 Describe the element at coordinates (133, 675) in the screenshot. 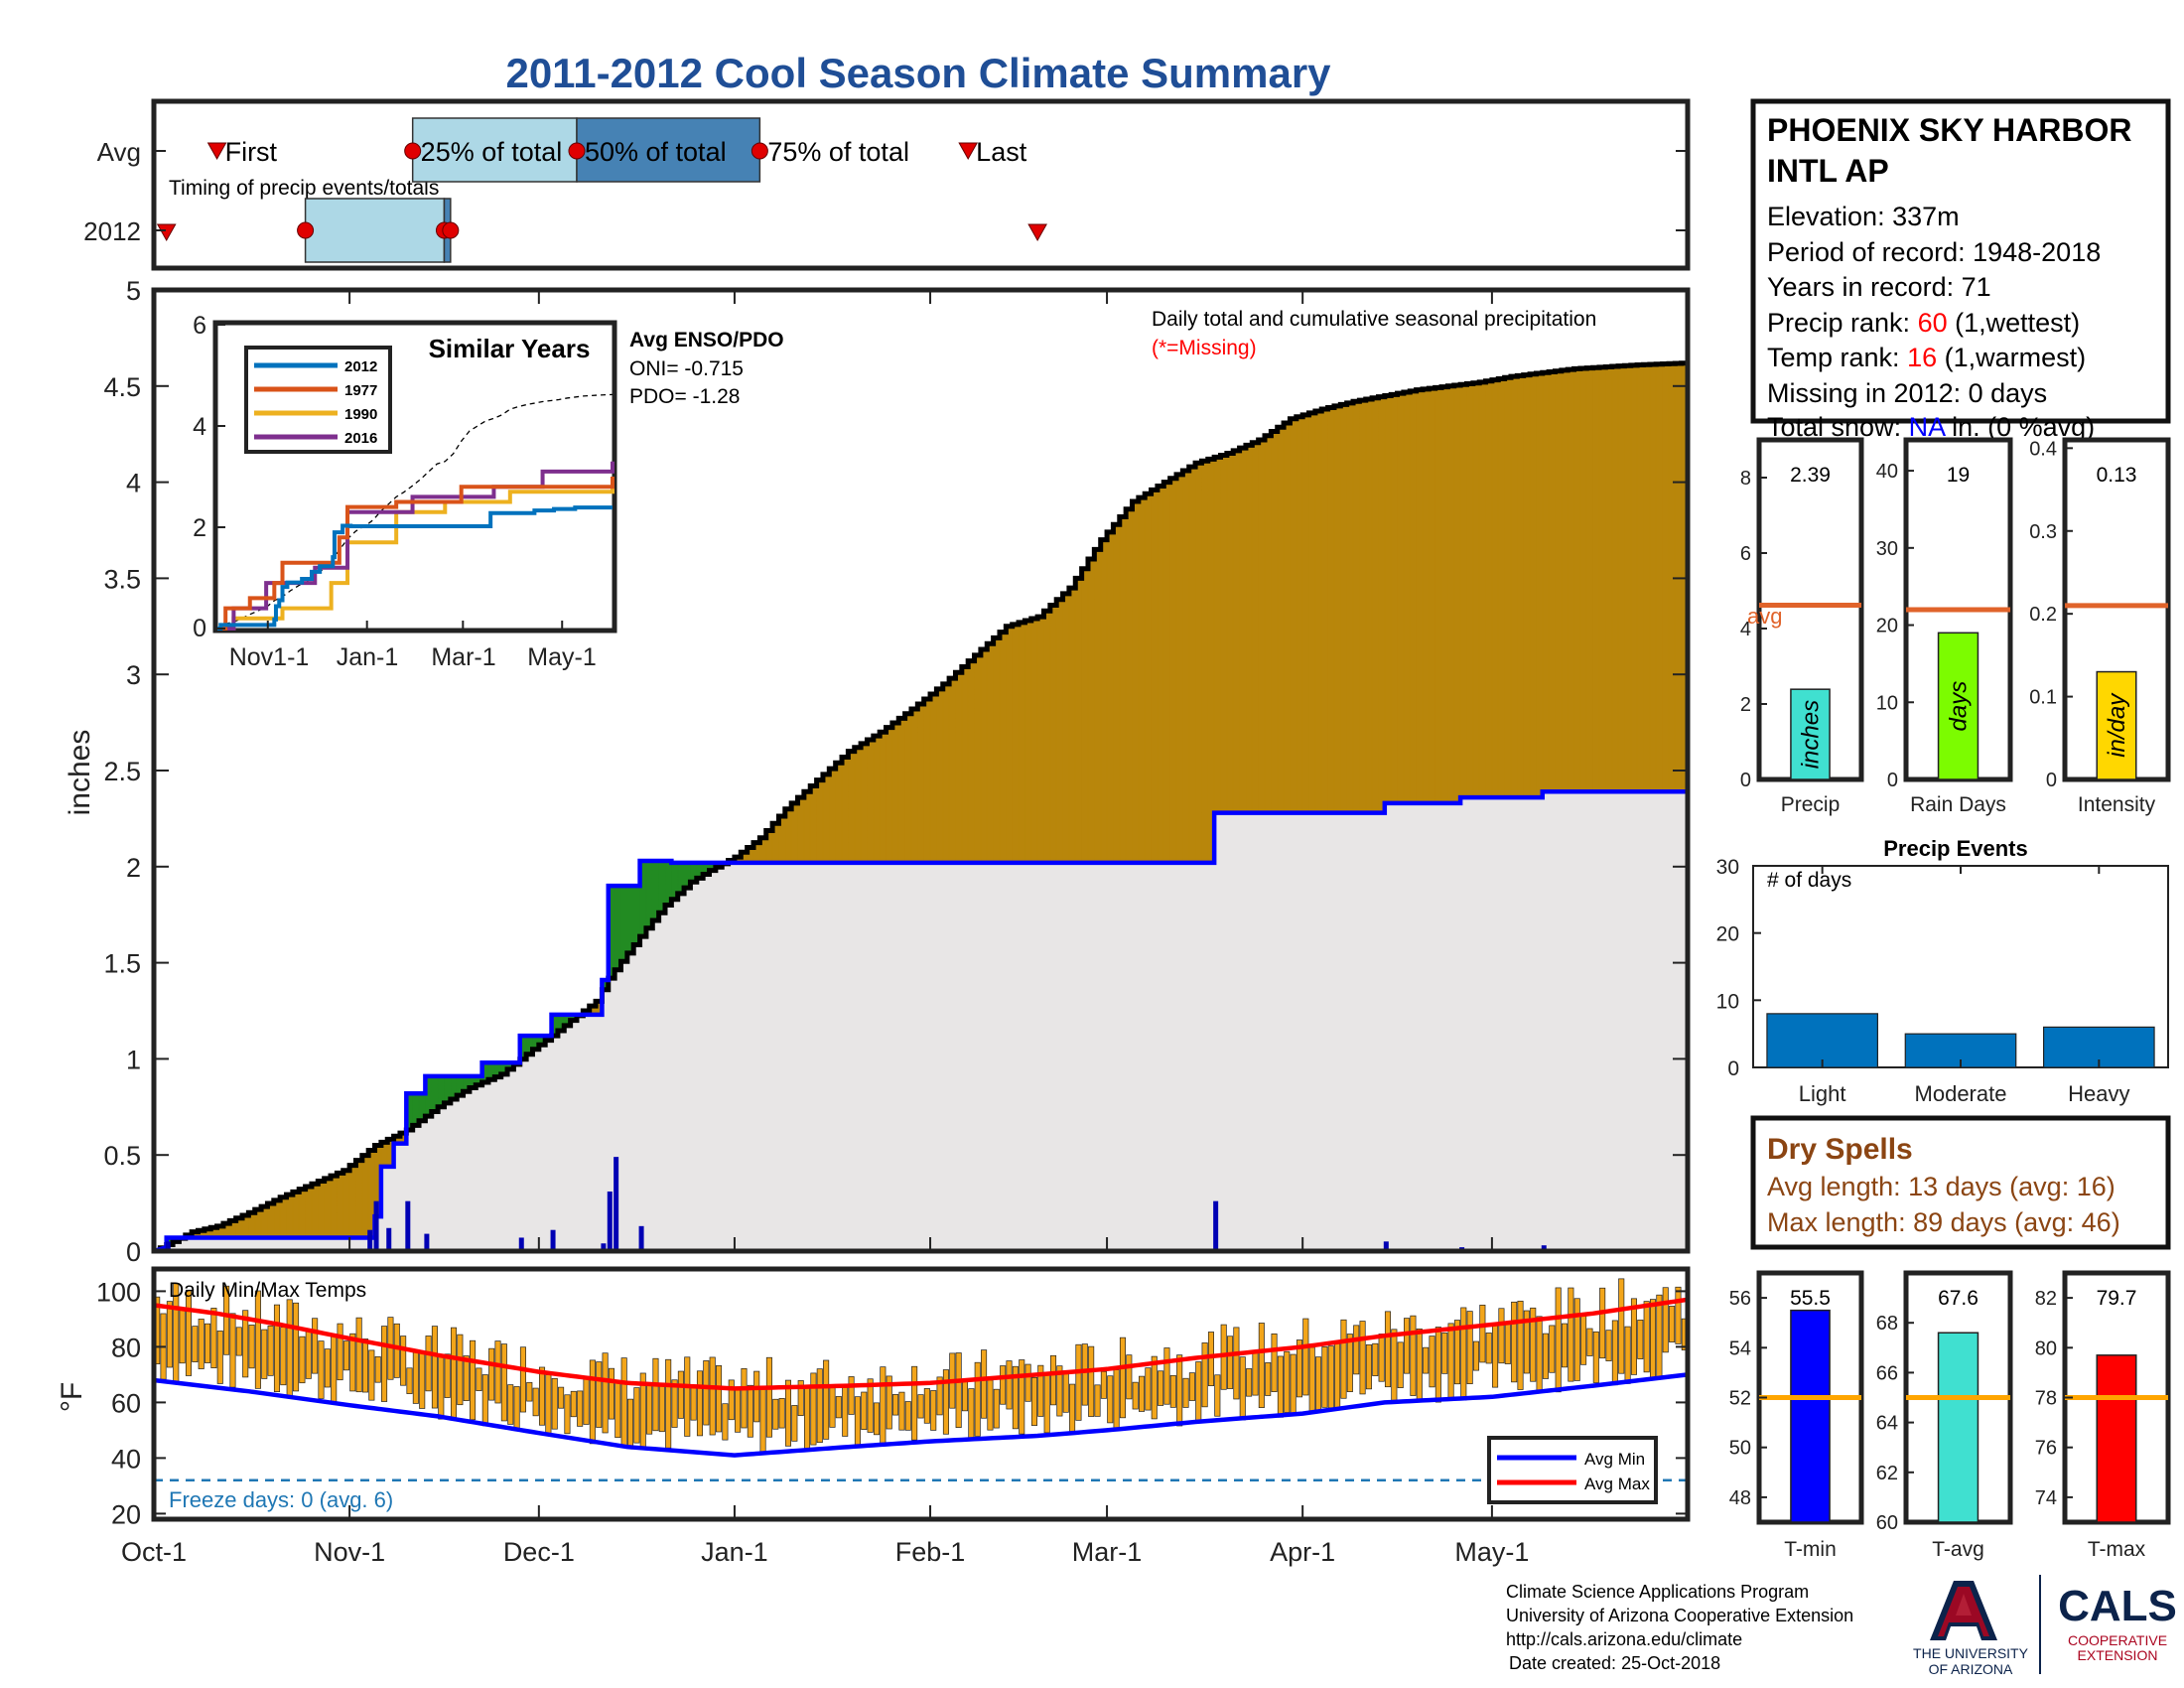

I see `precip-ytick-label: 3` at that location.